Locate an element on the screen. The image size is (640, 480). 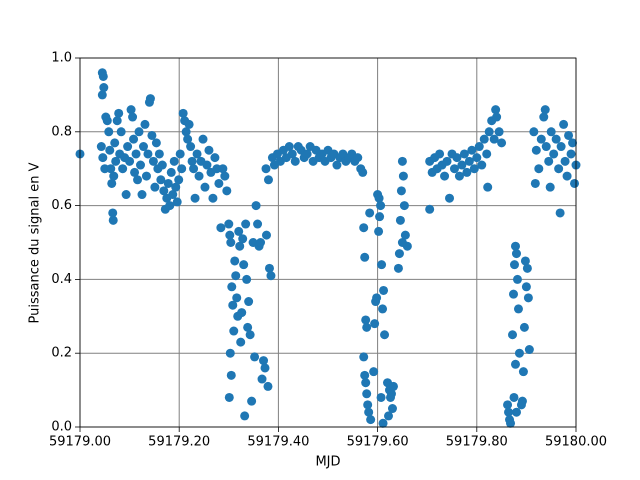
x-tick-label: 59179.20 is located at coordinates (179, 442).